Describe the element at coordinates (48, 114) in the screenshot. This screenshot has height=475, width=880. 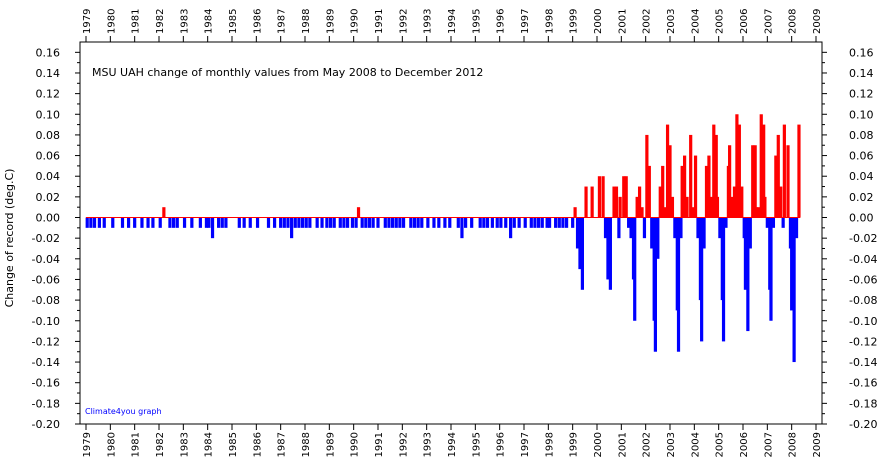
I see `y-tick-label-left: 0.10` at that location.